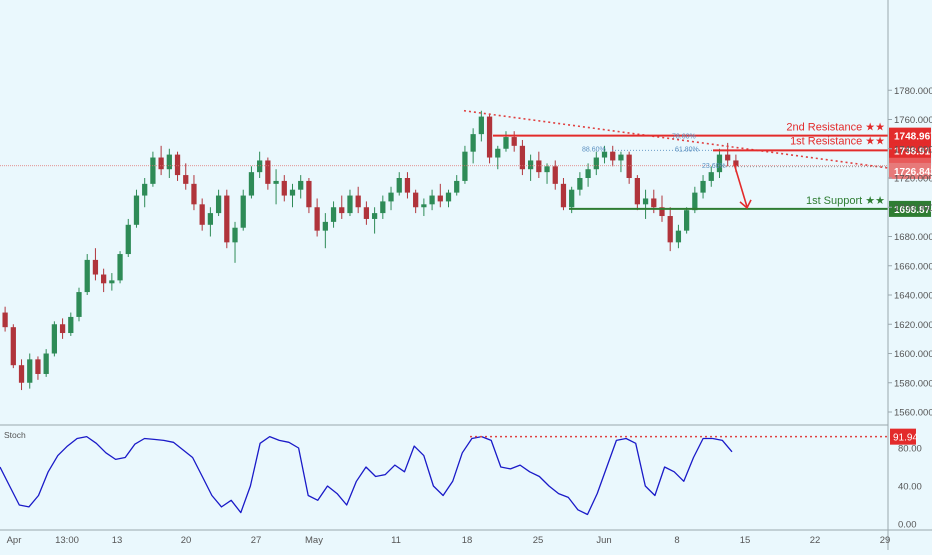 This screenshot has height=555, width=932. Describe the element at coordinates (835, 128) in the screenshot. I see `resistance-2-text: 2nd Resistance ★★` at that location.